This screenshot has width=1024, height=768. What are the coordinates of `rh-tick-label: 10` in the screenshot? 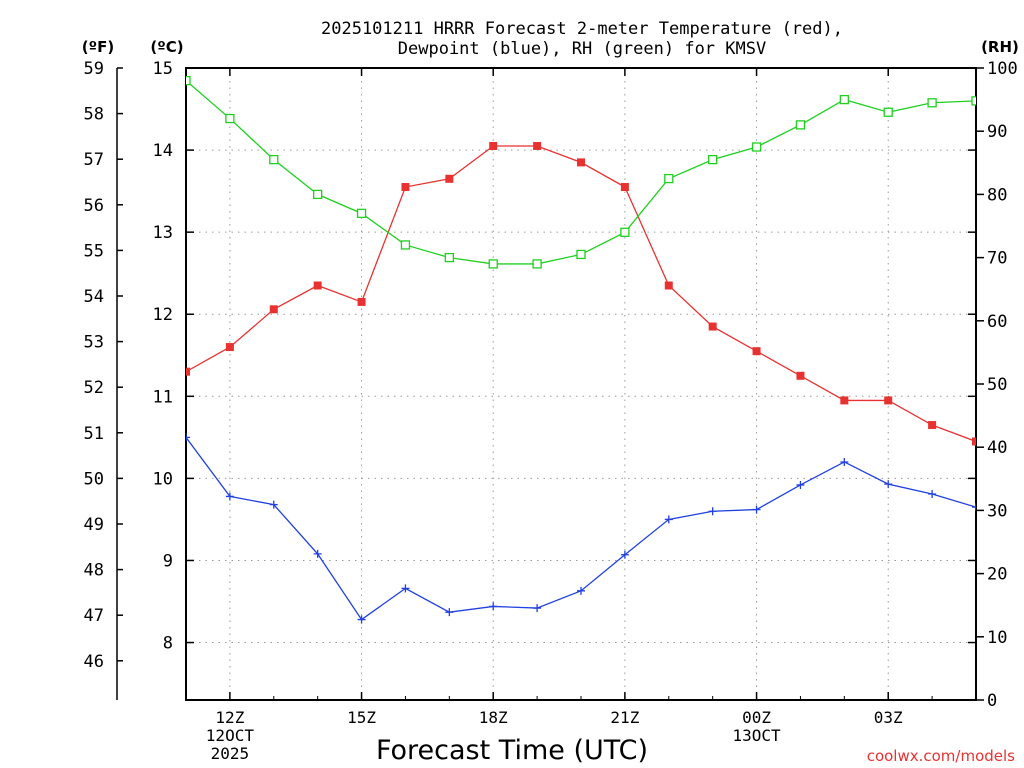 It's located at (997, 638).